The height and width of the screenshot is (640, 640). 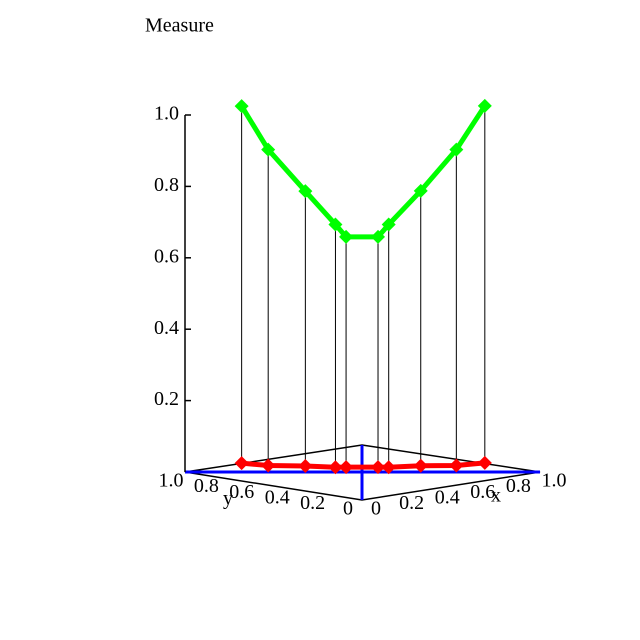 What do you see at coordinates (241, 492) in the screenshot?
I see `y-tick-label: 0.6` at bounding box center [241, 492].